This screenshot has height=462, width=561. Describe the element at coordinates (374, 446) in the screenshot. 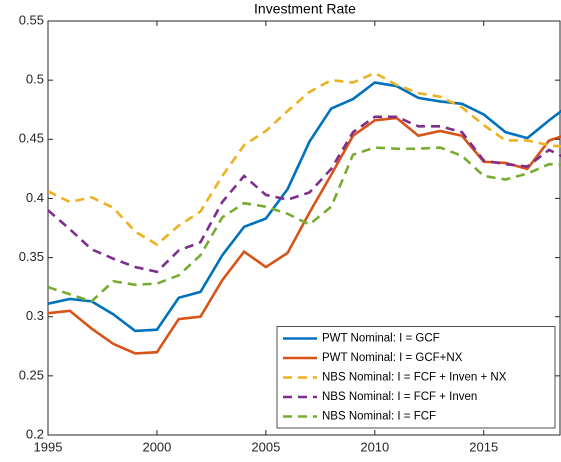

I see `x-tick-label: 2010` at that location.